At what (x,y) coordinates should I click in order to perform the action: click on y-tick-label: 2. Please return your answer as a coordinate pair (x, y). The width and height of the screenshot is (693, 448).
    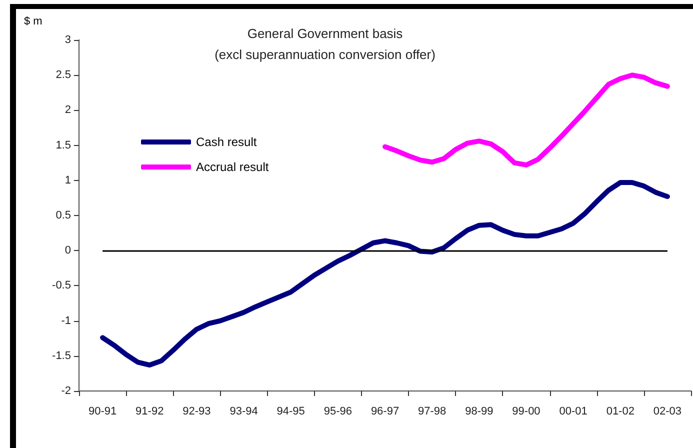
    Looking at the image, I should click on (67, 110).